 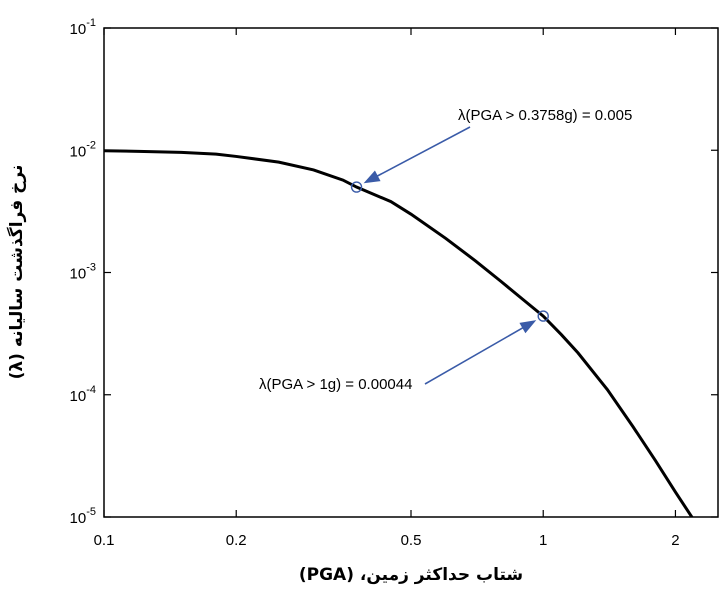 I want to click on y-tick-label: 10⁻⁵, so click(x=83, y=516).